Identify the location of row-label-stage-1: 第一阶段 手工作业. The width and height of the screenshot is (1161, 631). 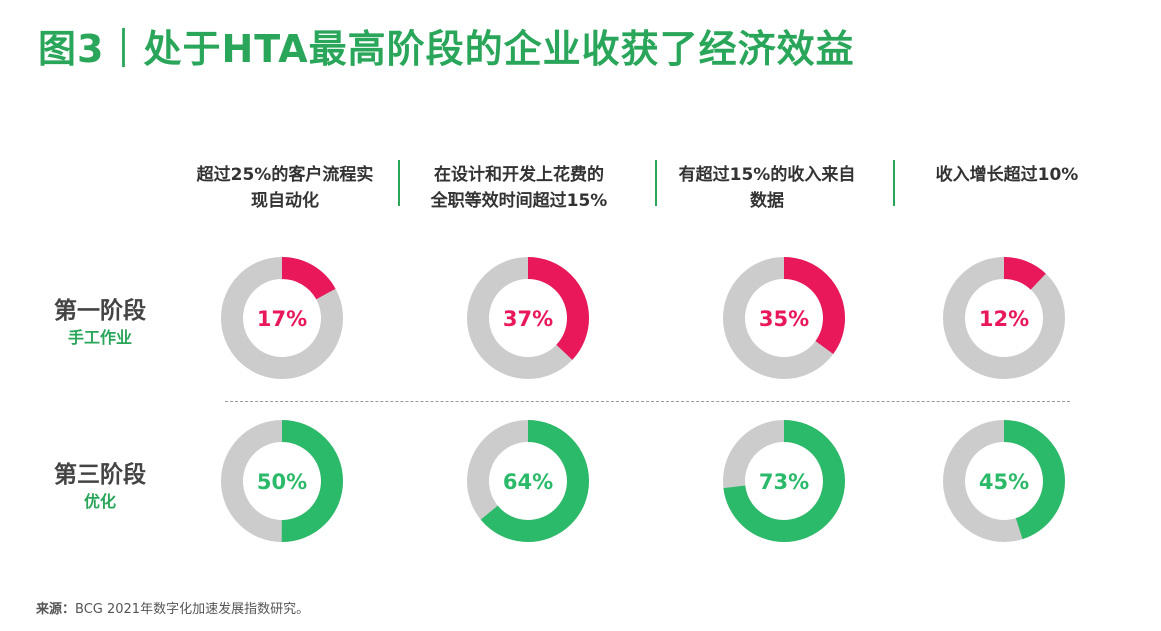
(100, 323).